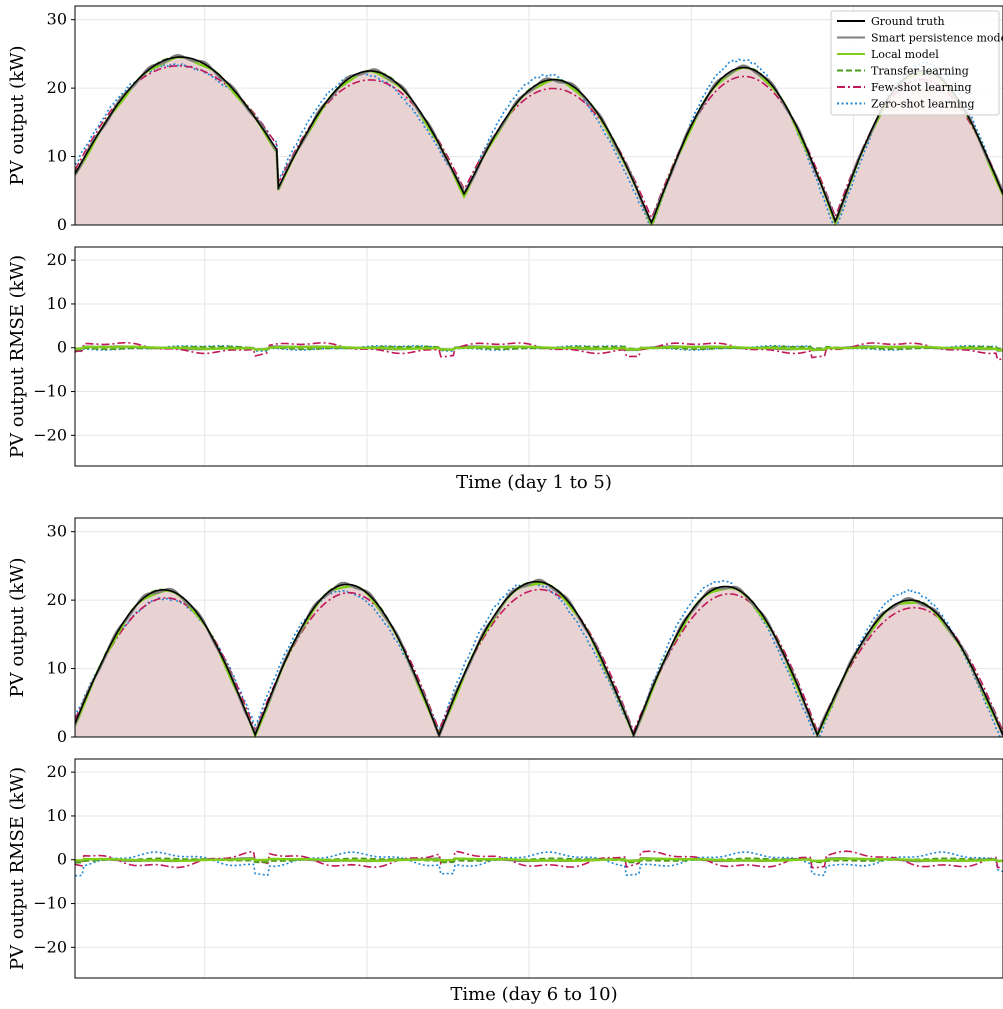  I want to click on x-axis-label: Time (day 6 to 10), so click(533, 994).